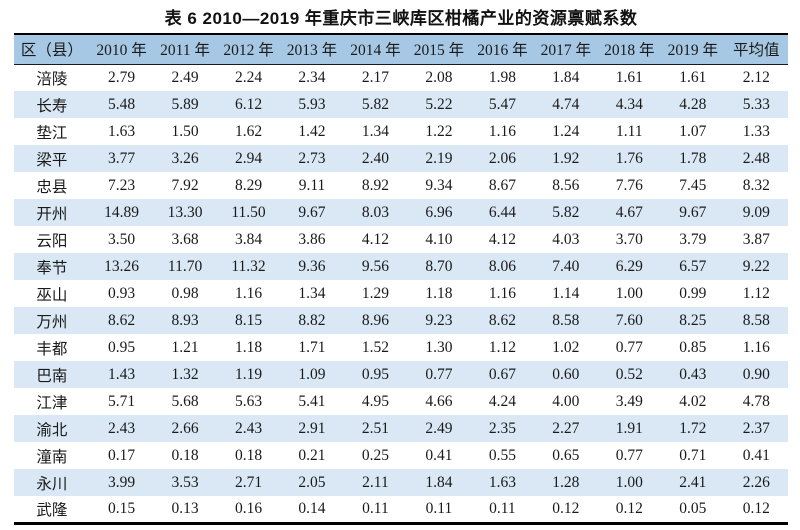 The height and width of the screenshot is (530, 800). Describe the element at coordinates (629, 508) in the screenshot. I see `year-value: 0.12` at that location.